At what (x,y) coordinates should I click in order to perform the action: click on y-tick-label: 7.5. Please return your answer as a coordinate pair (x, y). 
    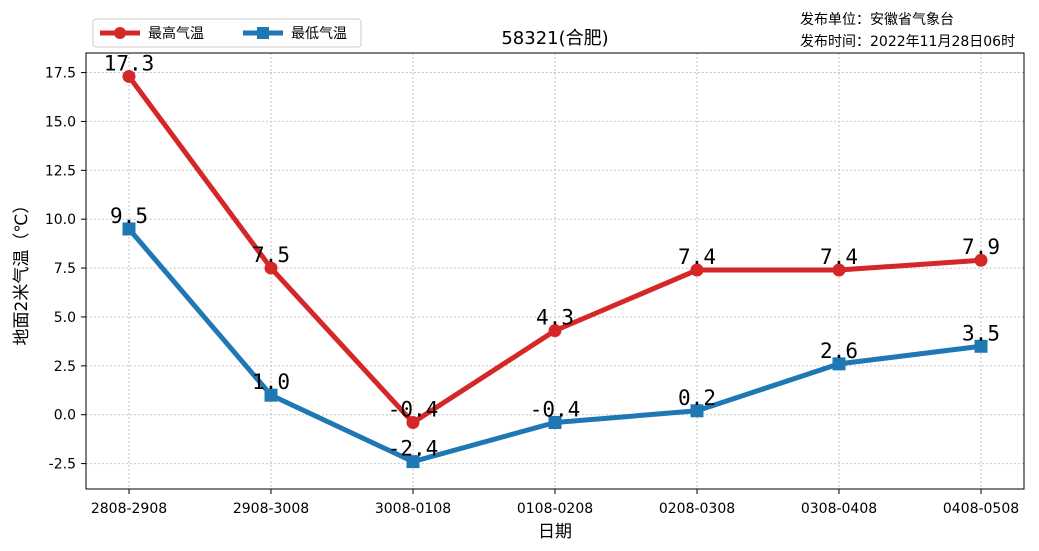
    Looking at the image, I should click on (65, 269).